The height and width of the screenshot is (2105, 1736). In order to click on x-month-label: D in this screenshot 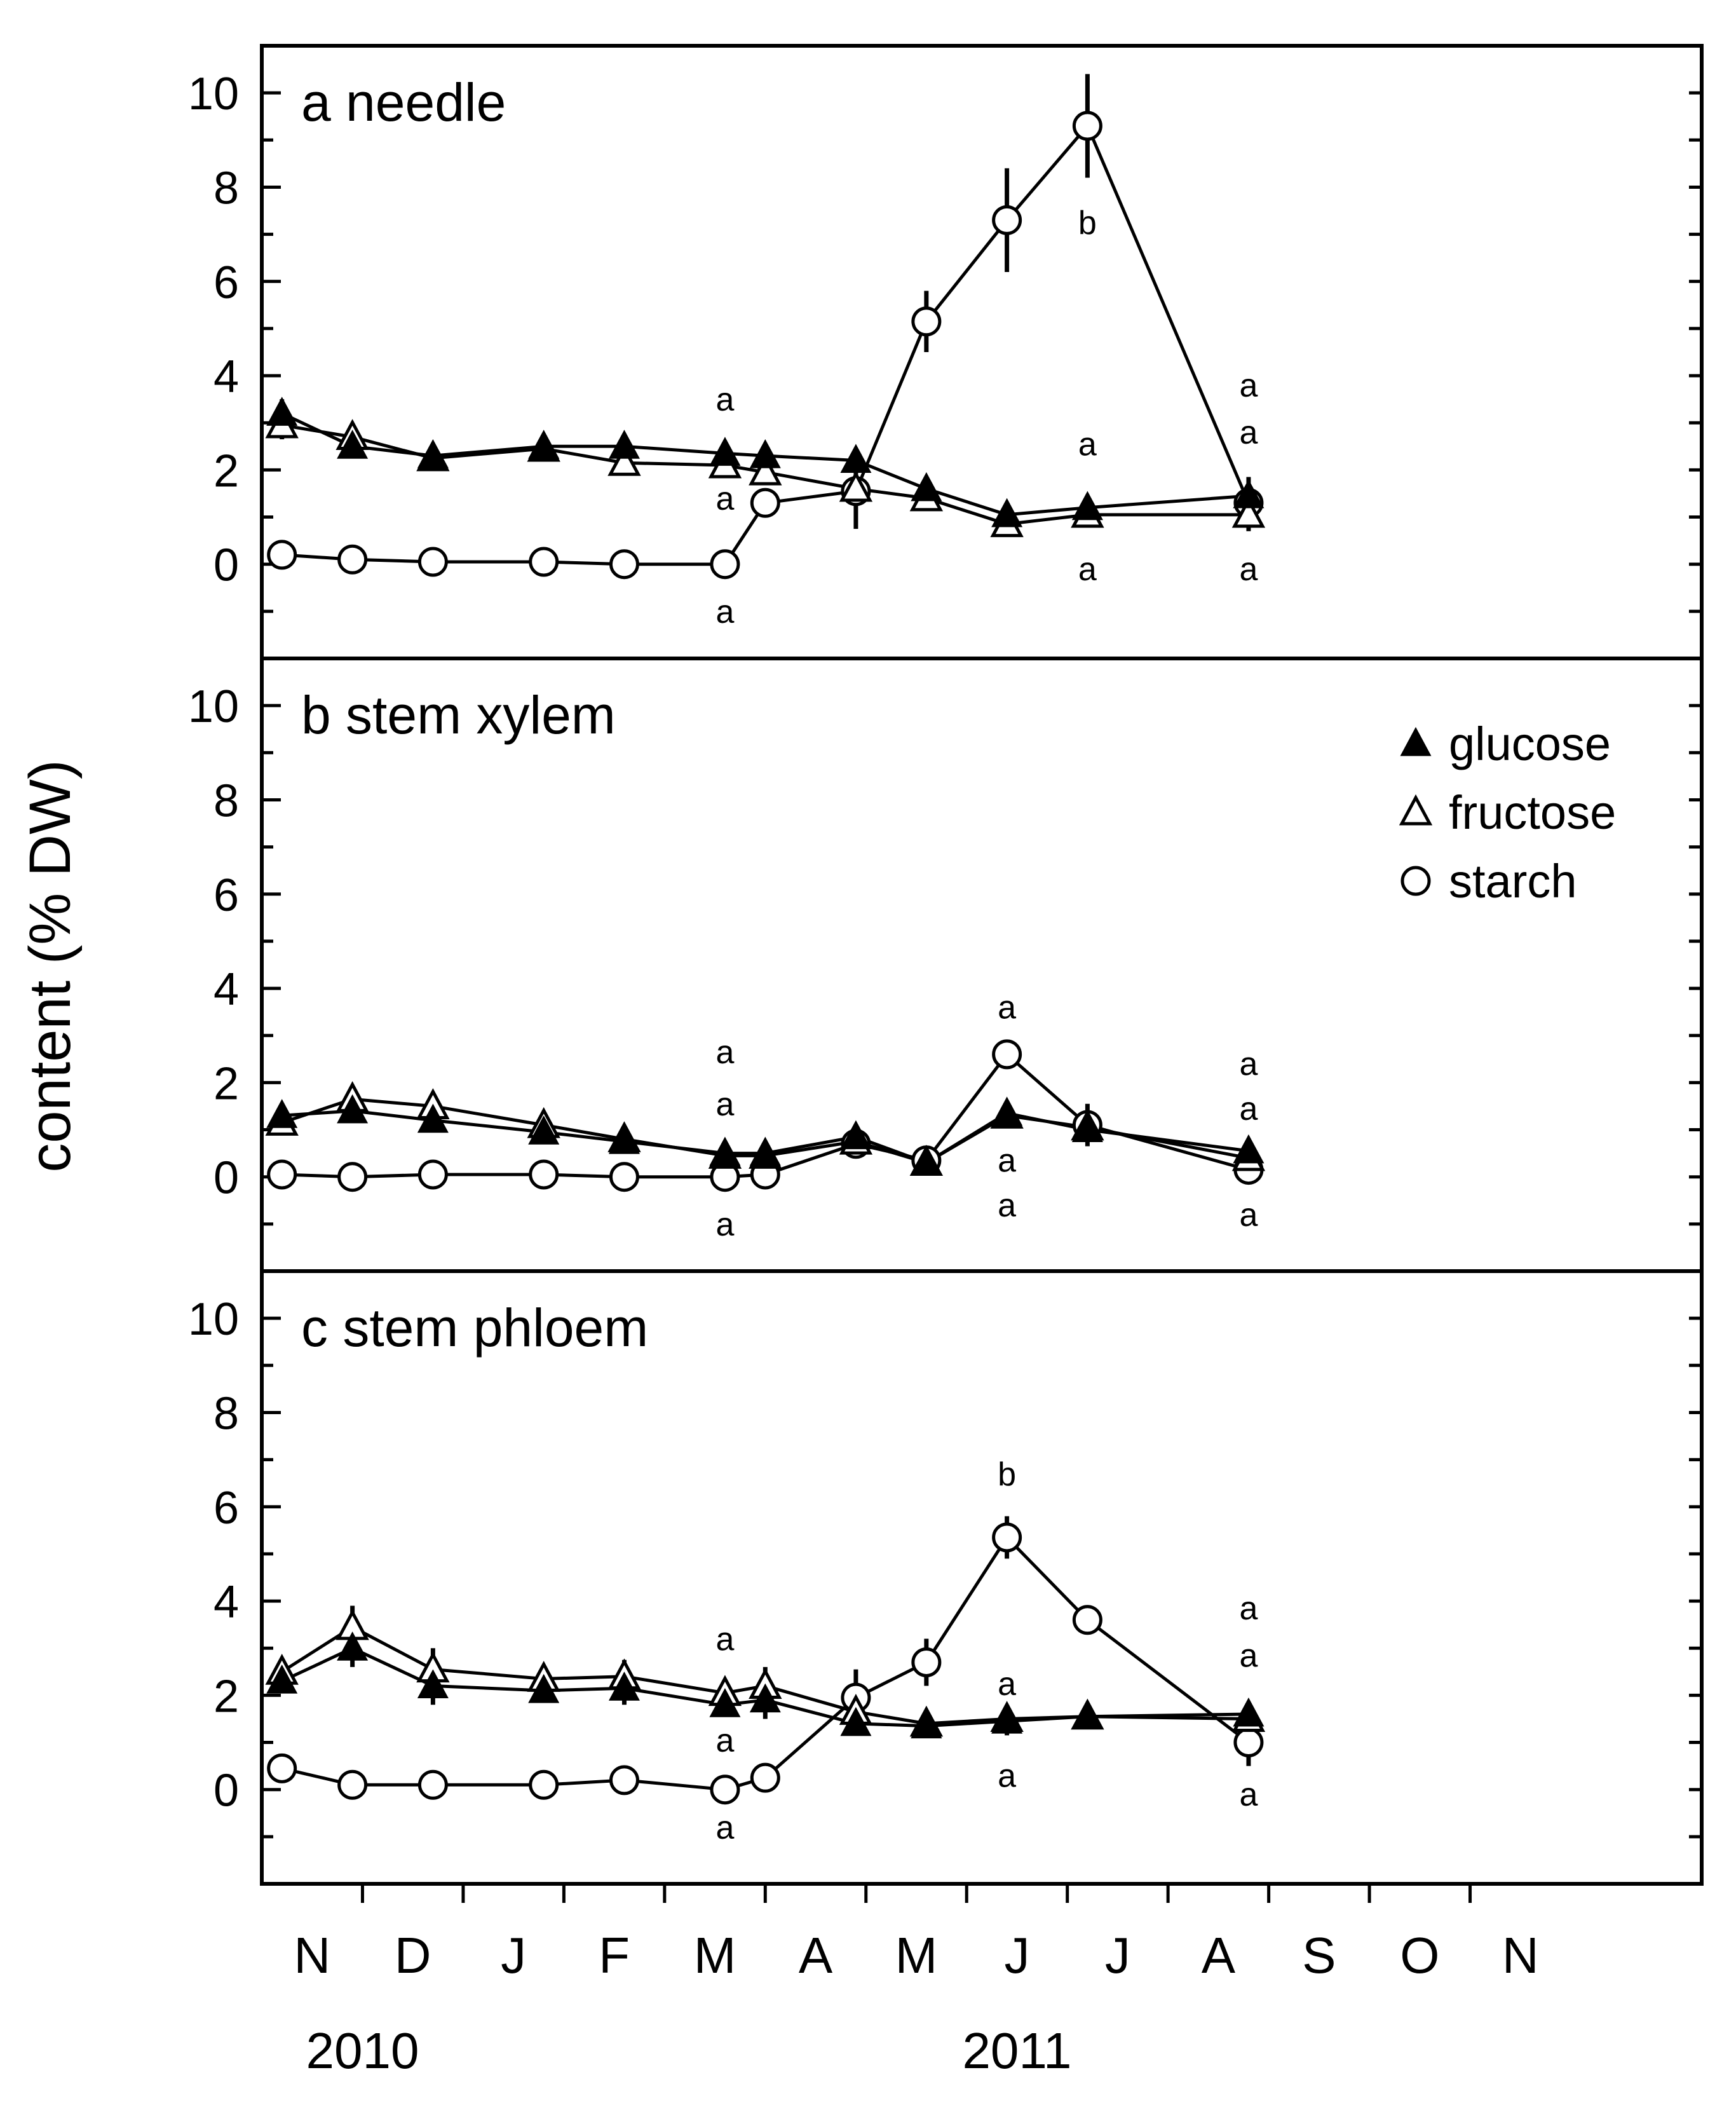, I will do `click(413, 1955)`.